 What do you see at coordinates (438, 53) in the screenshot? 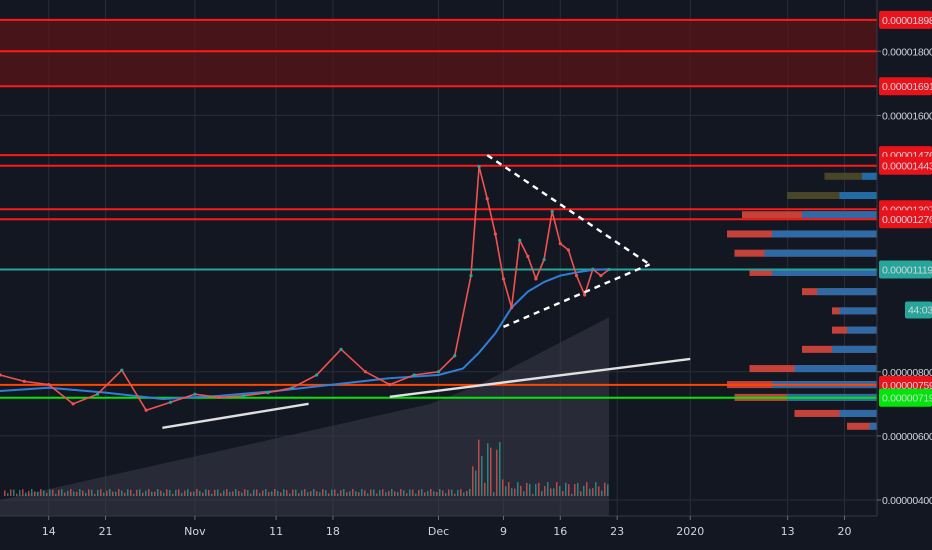
I see `resistance-zone` at bounding box center [438, 53].